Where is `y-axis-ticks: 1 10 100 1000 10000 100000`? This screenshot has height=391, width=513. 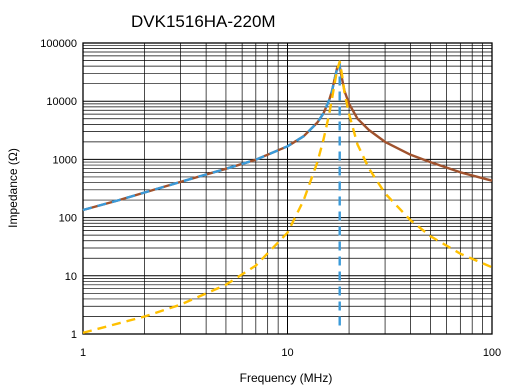 y-axis-ticks: 1 10 100 1000 10000 100000 is located at coordinates (58, 189).